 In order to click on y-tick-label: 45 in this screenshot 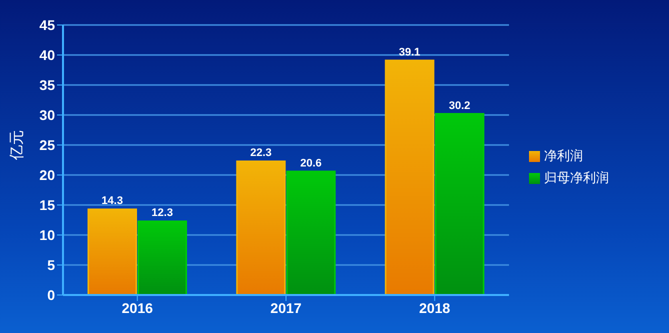, I will do `click(47, 24)`.